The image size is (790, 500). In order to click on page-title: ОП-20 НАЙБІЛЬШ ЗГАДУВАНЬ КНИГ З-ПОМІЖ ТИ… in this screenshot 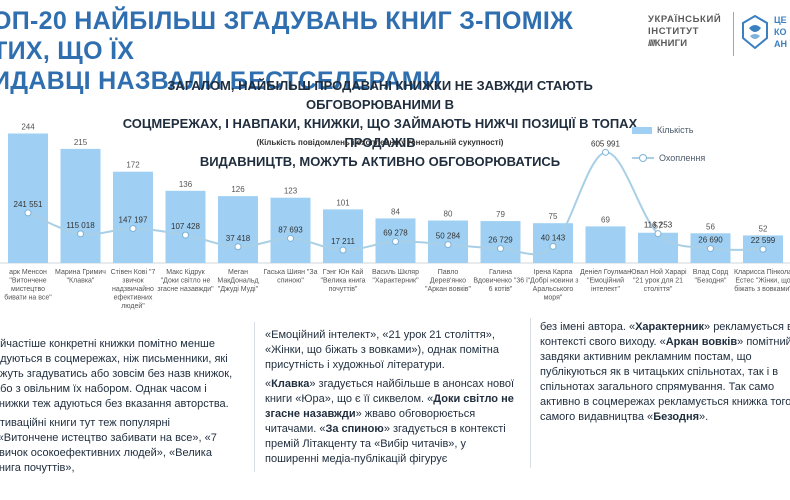, I will do `click(287, 51)`.